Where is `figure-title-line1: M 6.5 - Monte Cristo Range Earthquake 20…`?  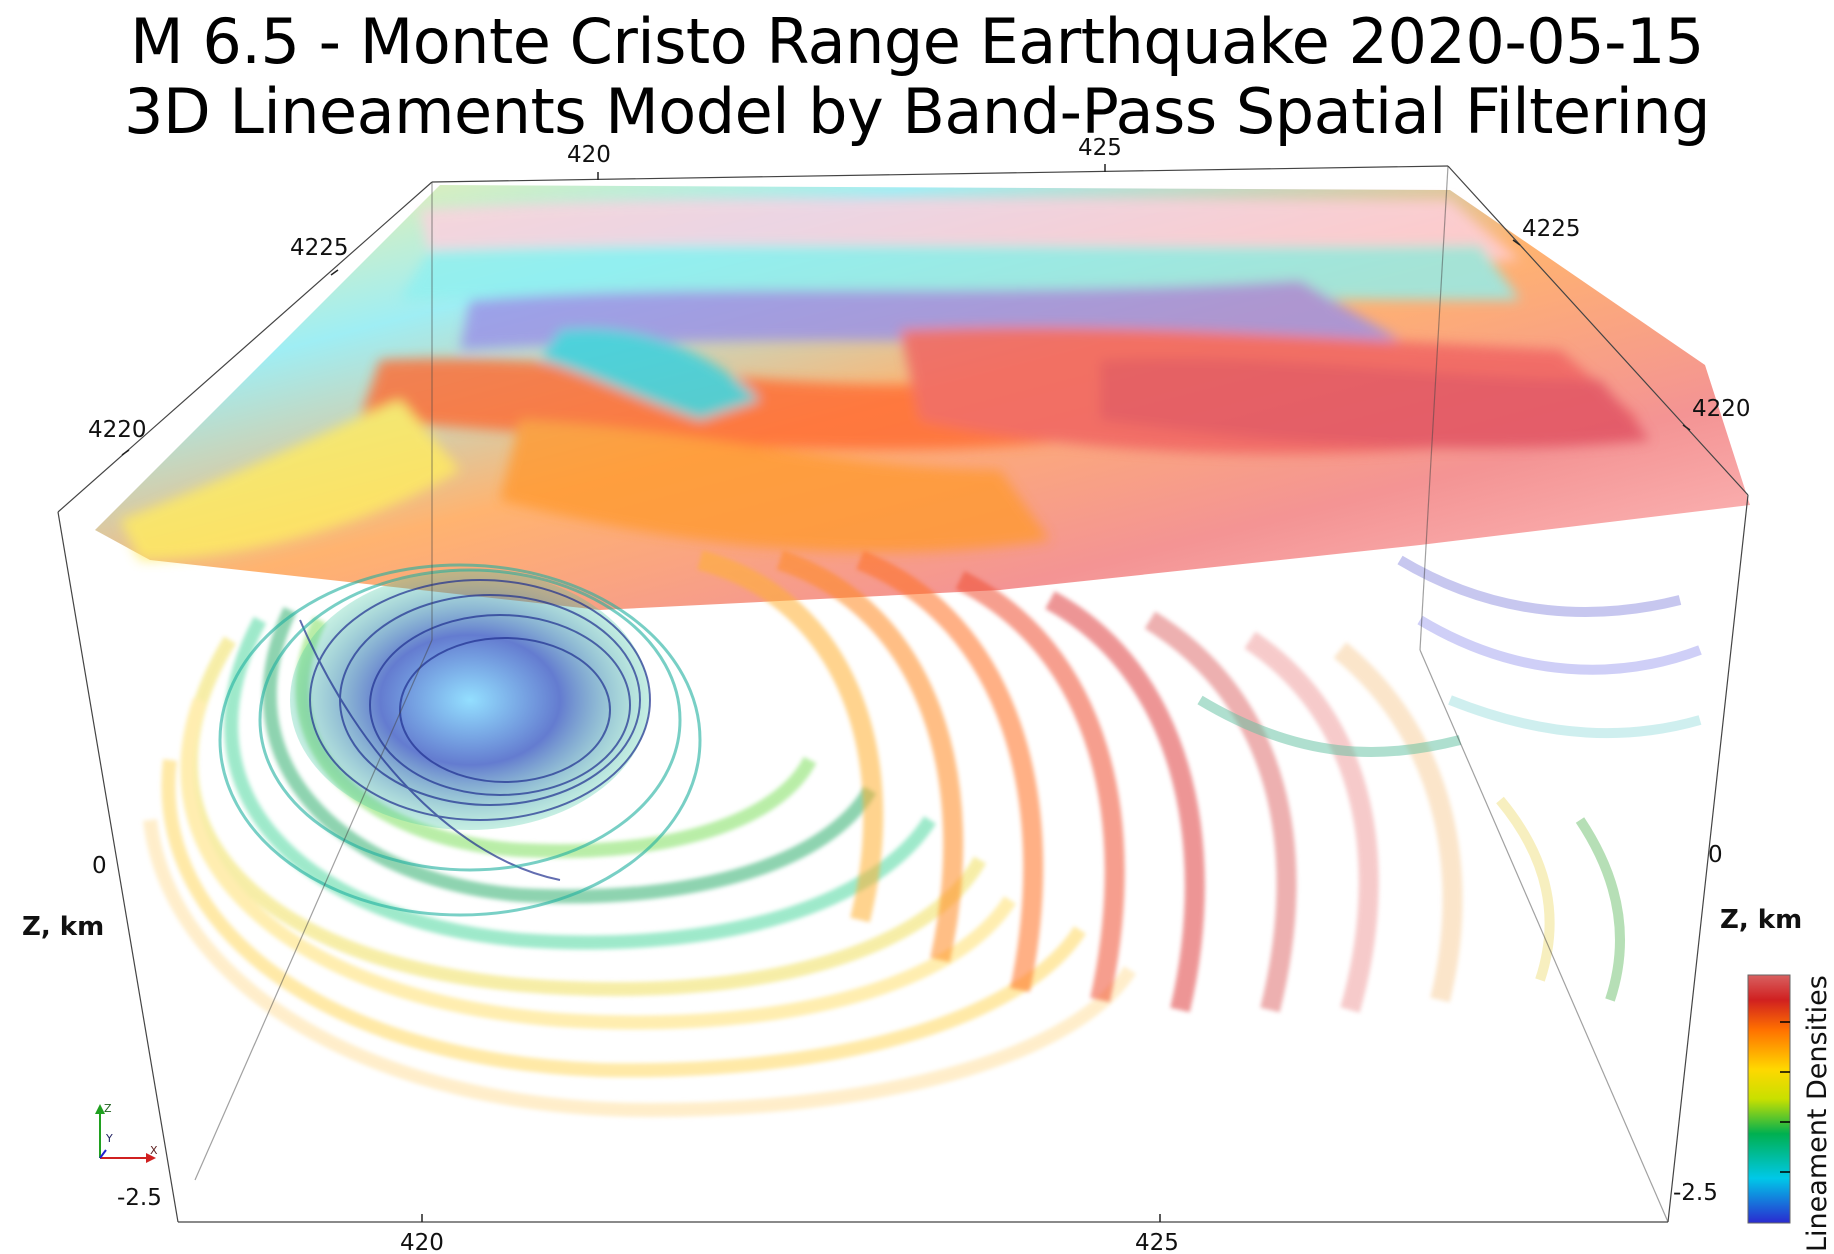
figure-title-line1: M 6.5 - Monte Cristo Range Earthquake 20… is located at coordinates (917, 41).